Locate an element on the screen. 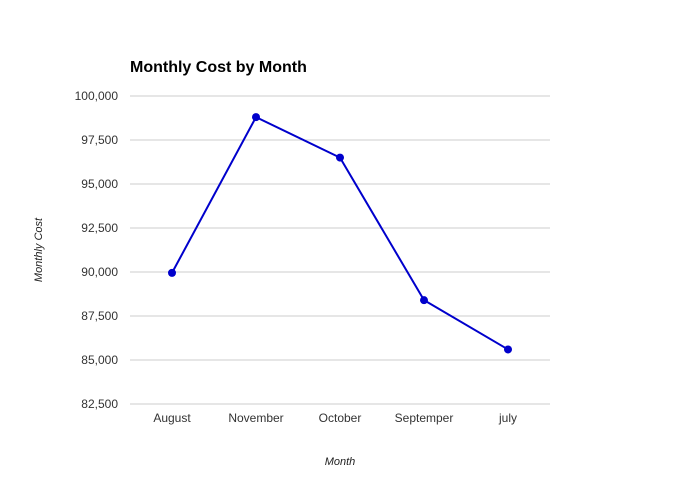 This screenshot has height=500, width=680. y-tick-label: 82,500 is located at coordinates (99, 404).